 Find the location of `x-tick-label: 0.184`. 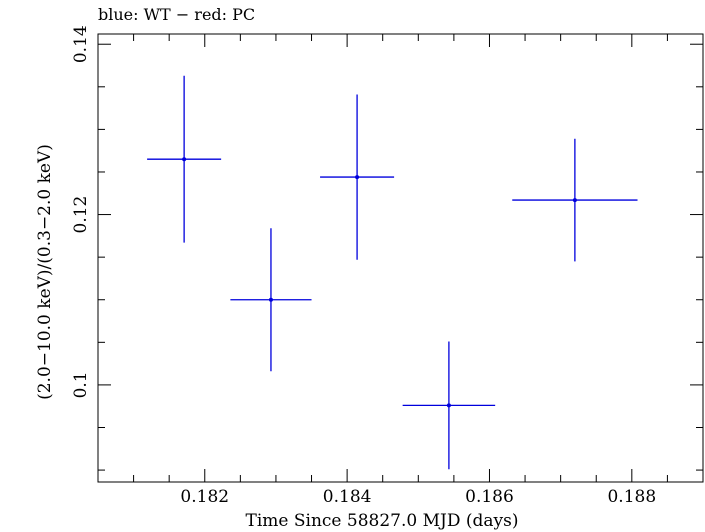

x-tick-label: 0.184 is located at coordinates (347, 497).